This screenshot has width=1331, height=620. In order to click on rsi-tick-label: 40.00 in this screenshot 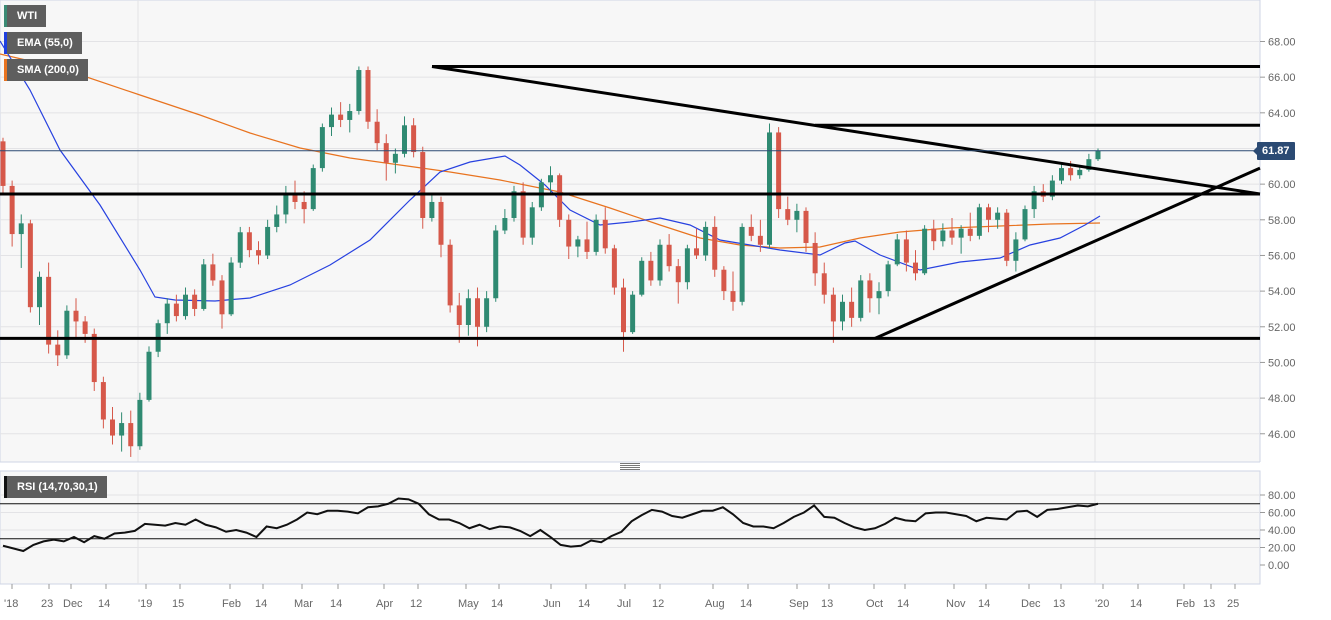, I will do `click(1282, 531)`.